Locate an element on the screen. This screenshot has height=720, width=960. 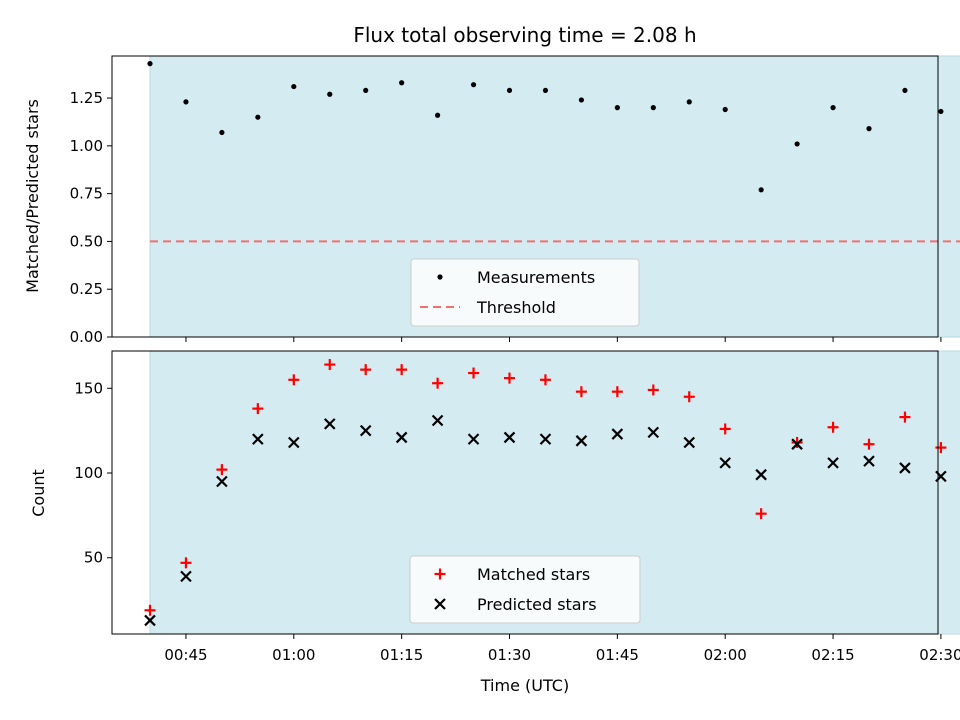
ratio-legend: Measurements Threshold is located at coordinates (525, 292).